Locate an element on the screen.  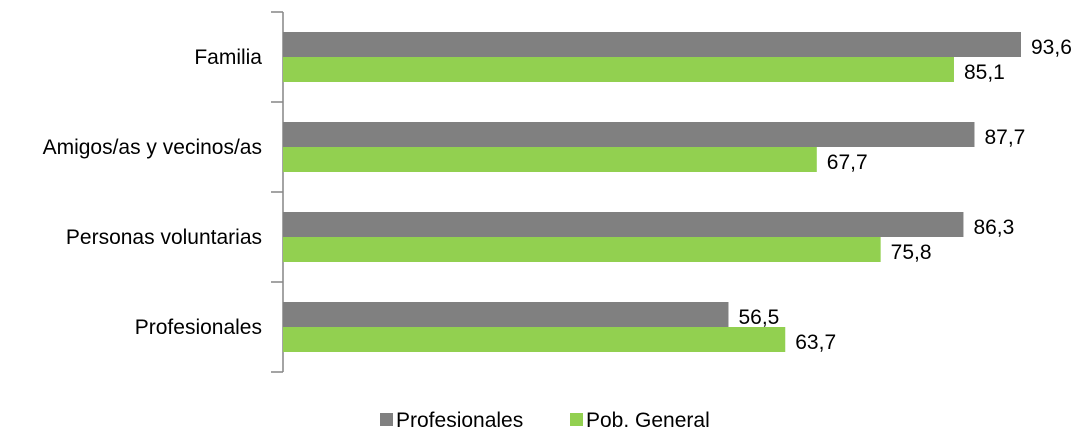
legend-swatch-profesionales is located at coordinates (386, 419).